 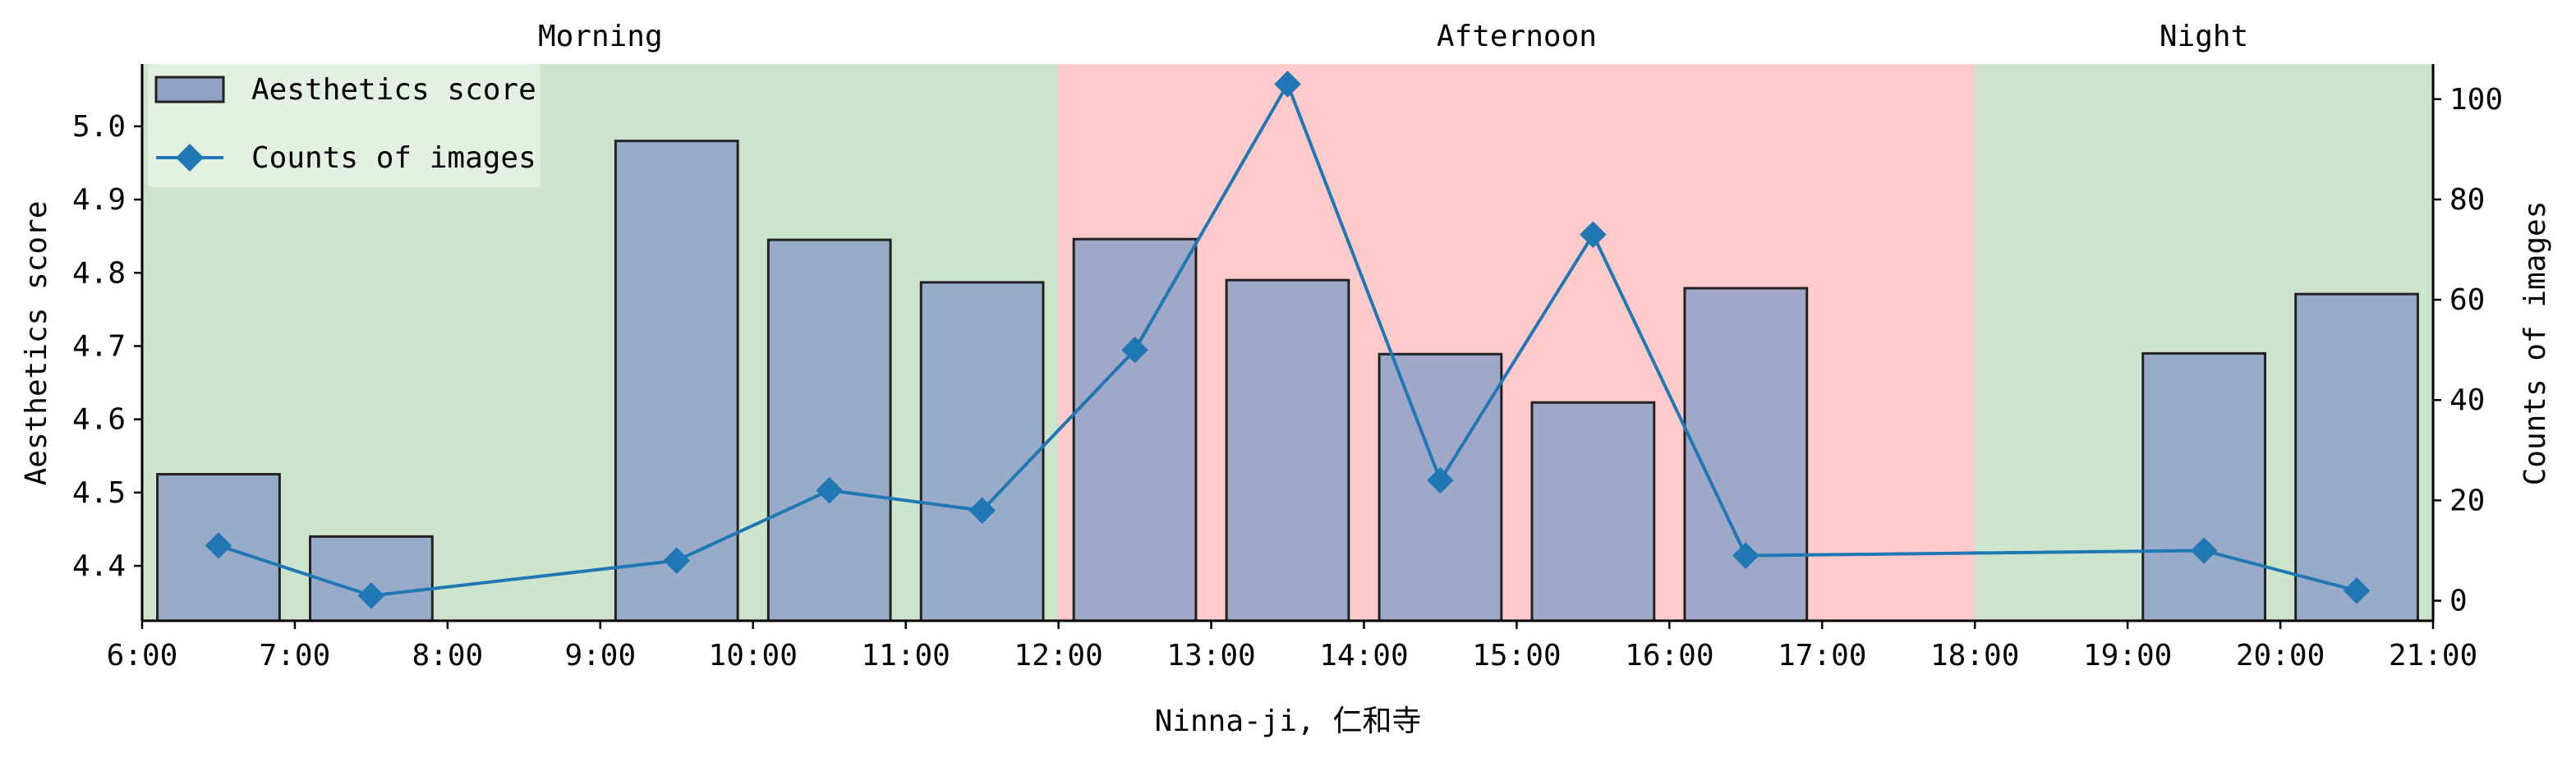 I want to click on period-labels: Morning Afternoon Night, so click(x=1393, y=36).